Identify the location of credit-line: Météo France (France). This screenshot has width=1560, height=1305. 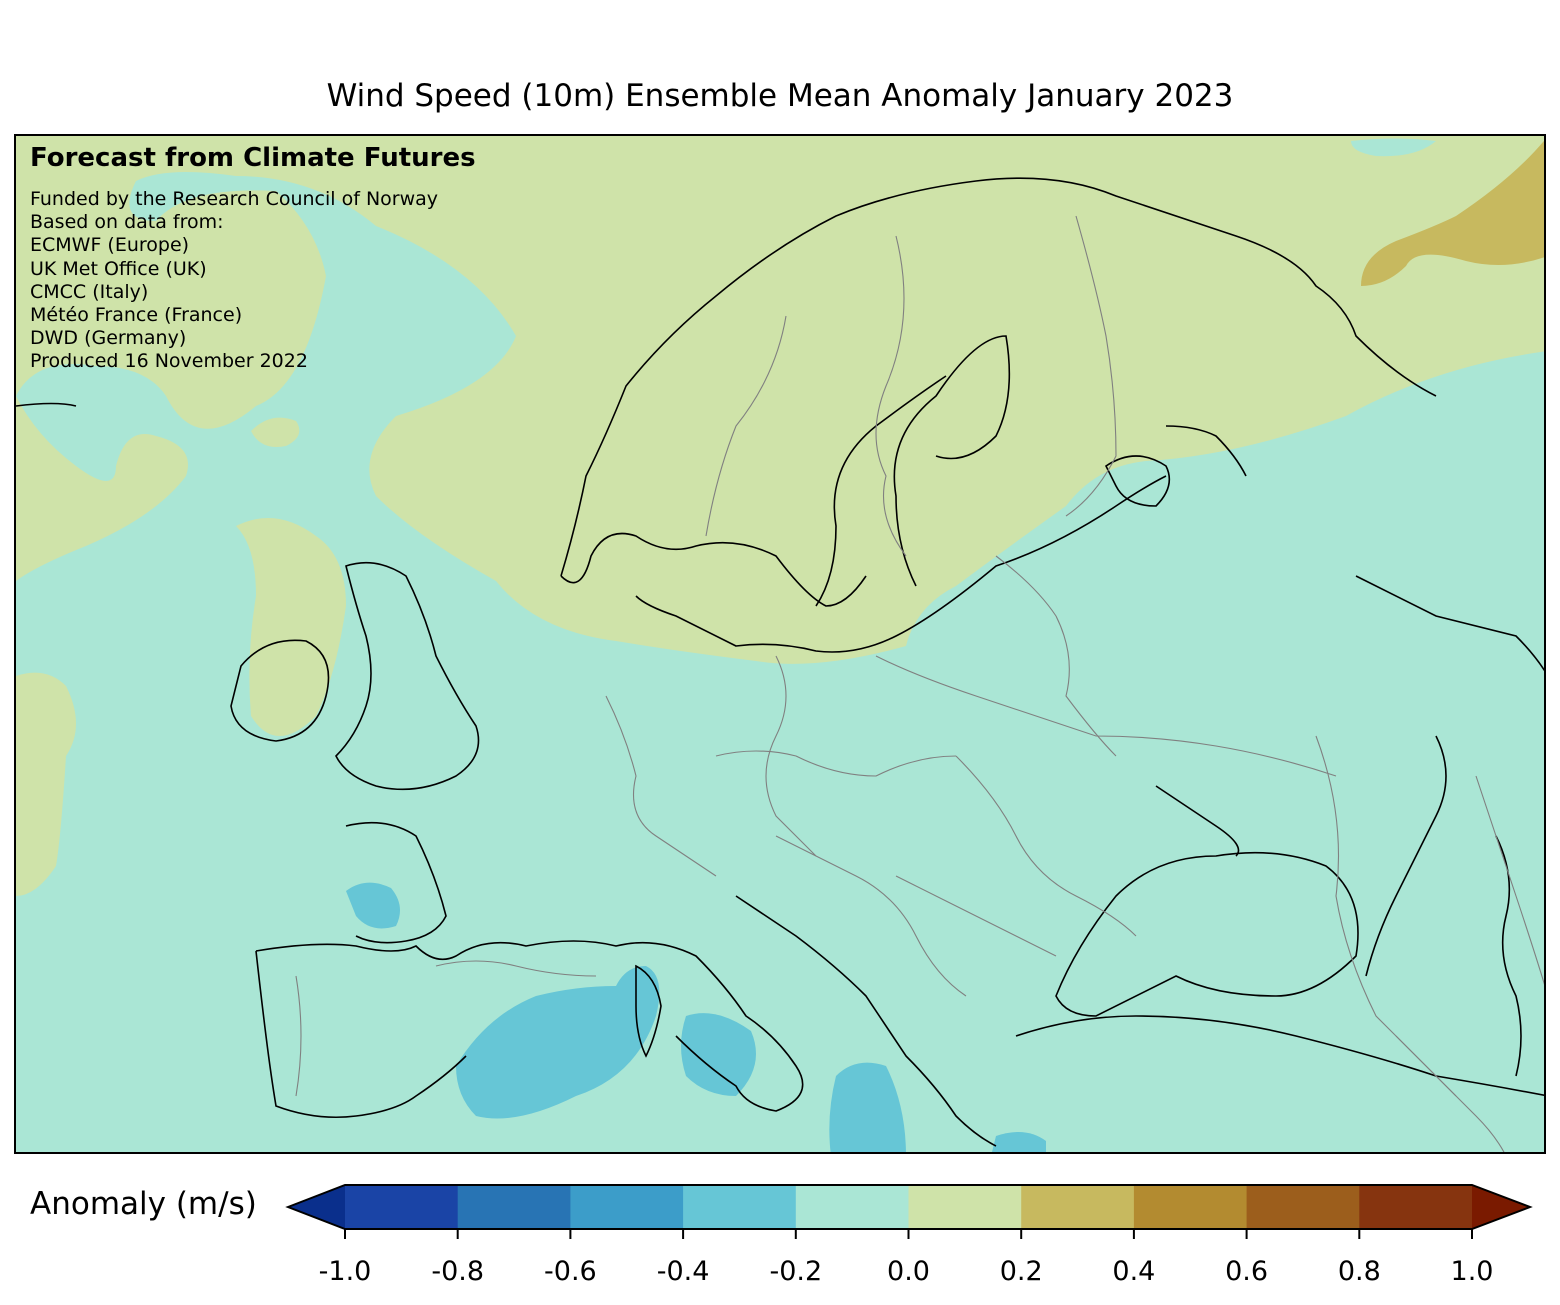
(136, 315).